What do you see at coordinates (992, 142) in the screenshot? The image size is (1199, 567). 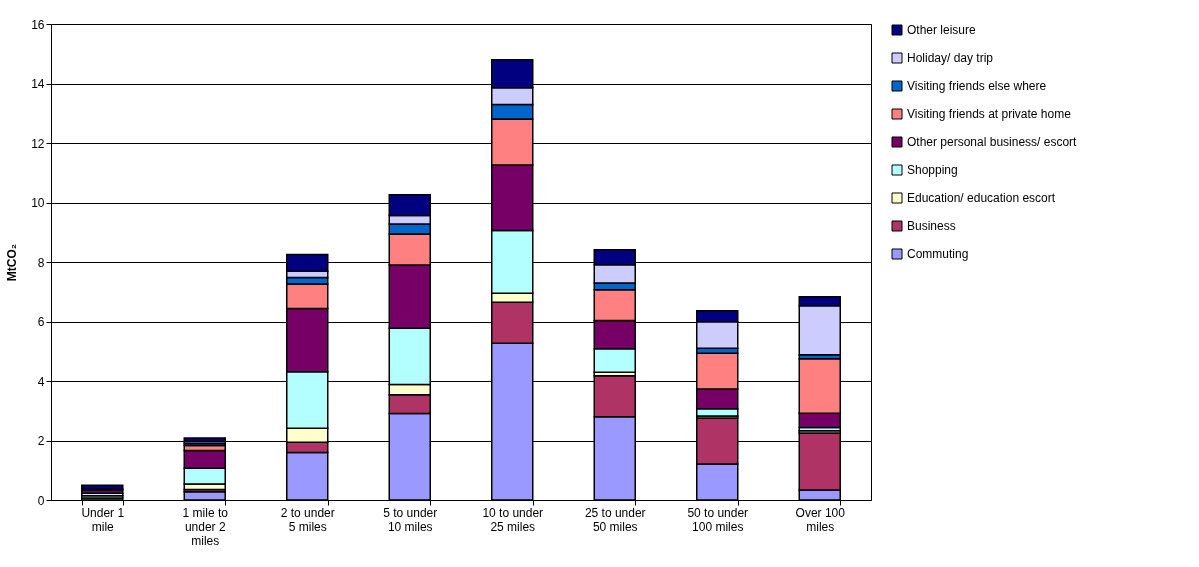 I see `legend-label: Other personal business/ escort` at bounding box center [992, 142].